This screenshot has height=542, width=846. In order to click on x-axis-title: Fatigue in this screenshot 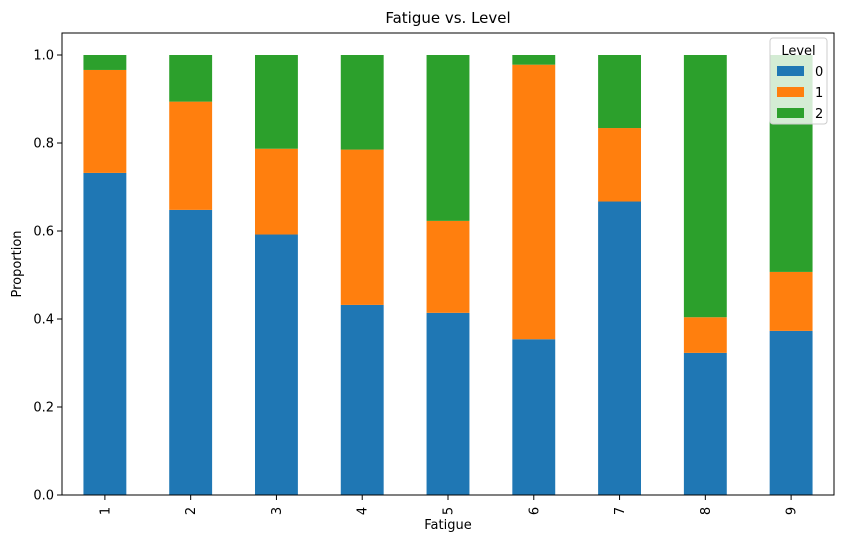, I will do `click(447, 525)`.